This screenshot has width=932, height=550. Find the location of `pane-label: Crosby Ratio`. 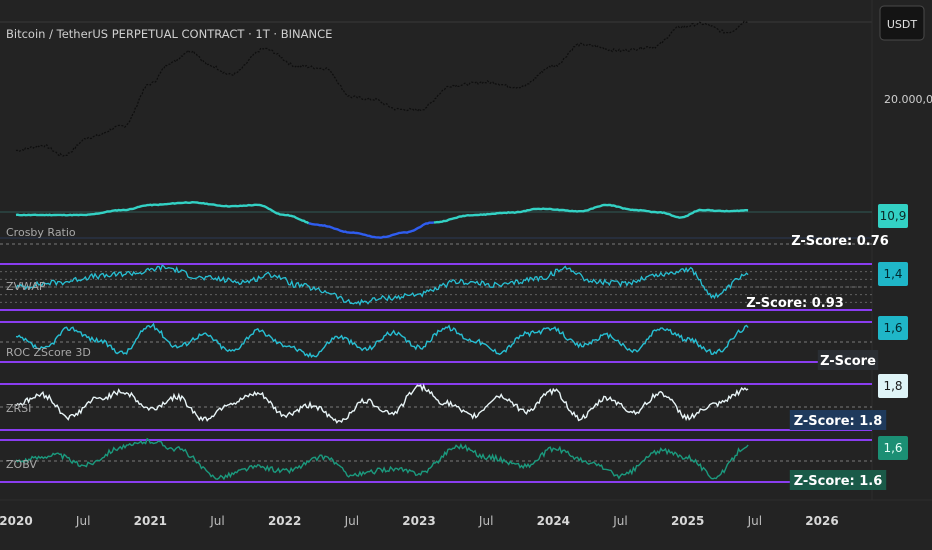

pane-label: Crosby Ratio is located at coordinates (41, 232).